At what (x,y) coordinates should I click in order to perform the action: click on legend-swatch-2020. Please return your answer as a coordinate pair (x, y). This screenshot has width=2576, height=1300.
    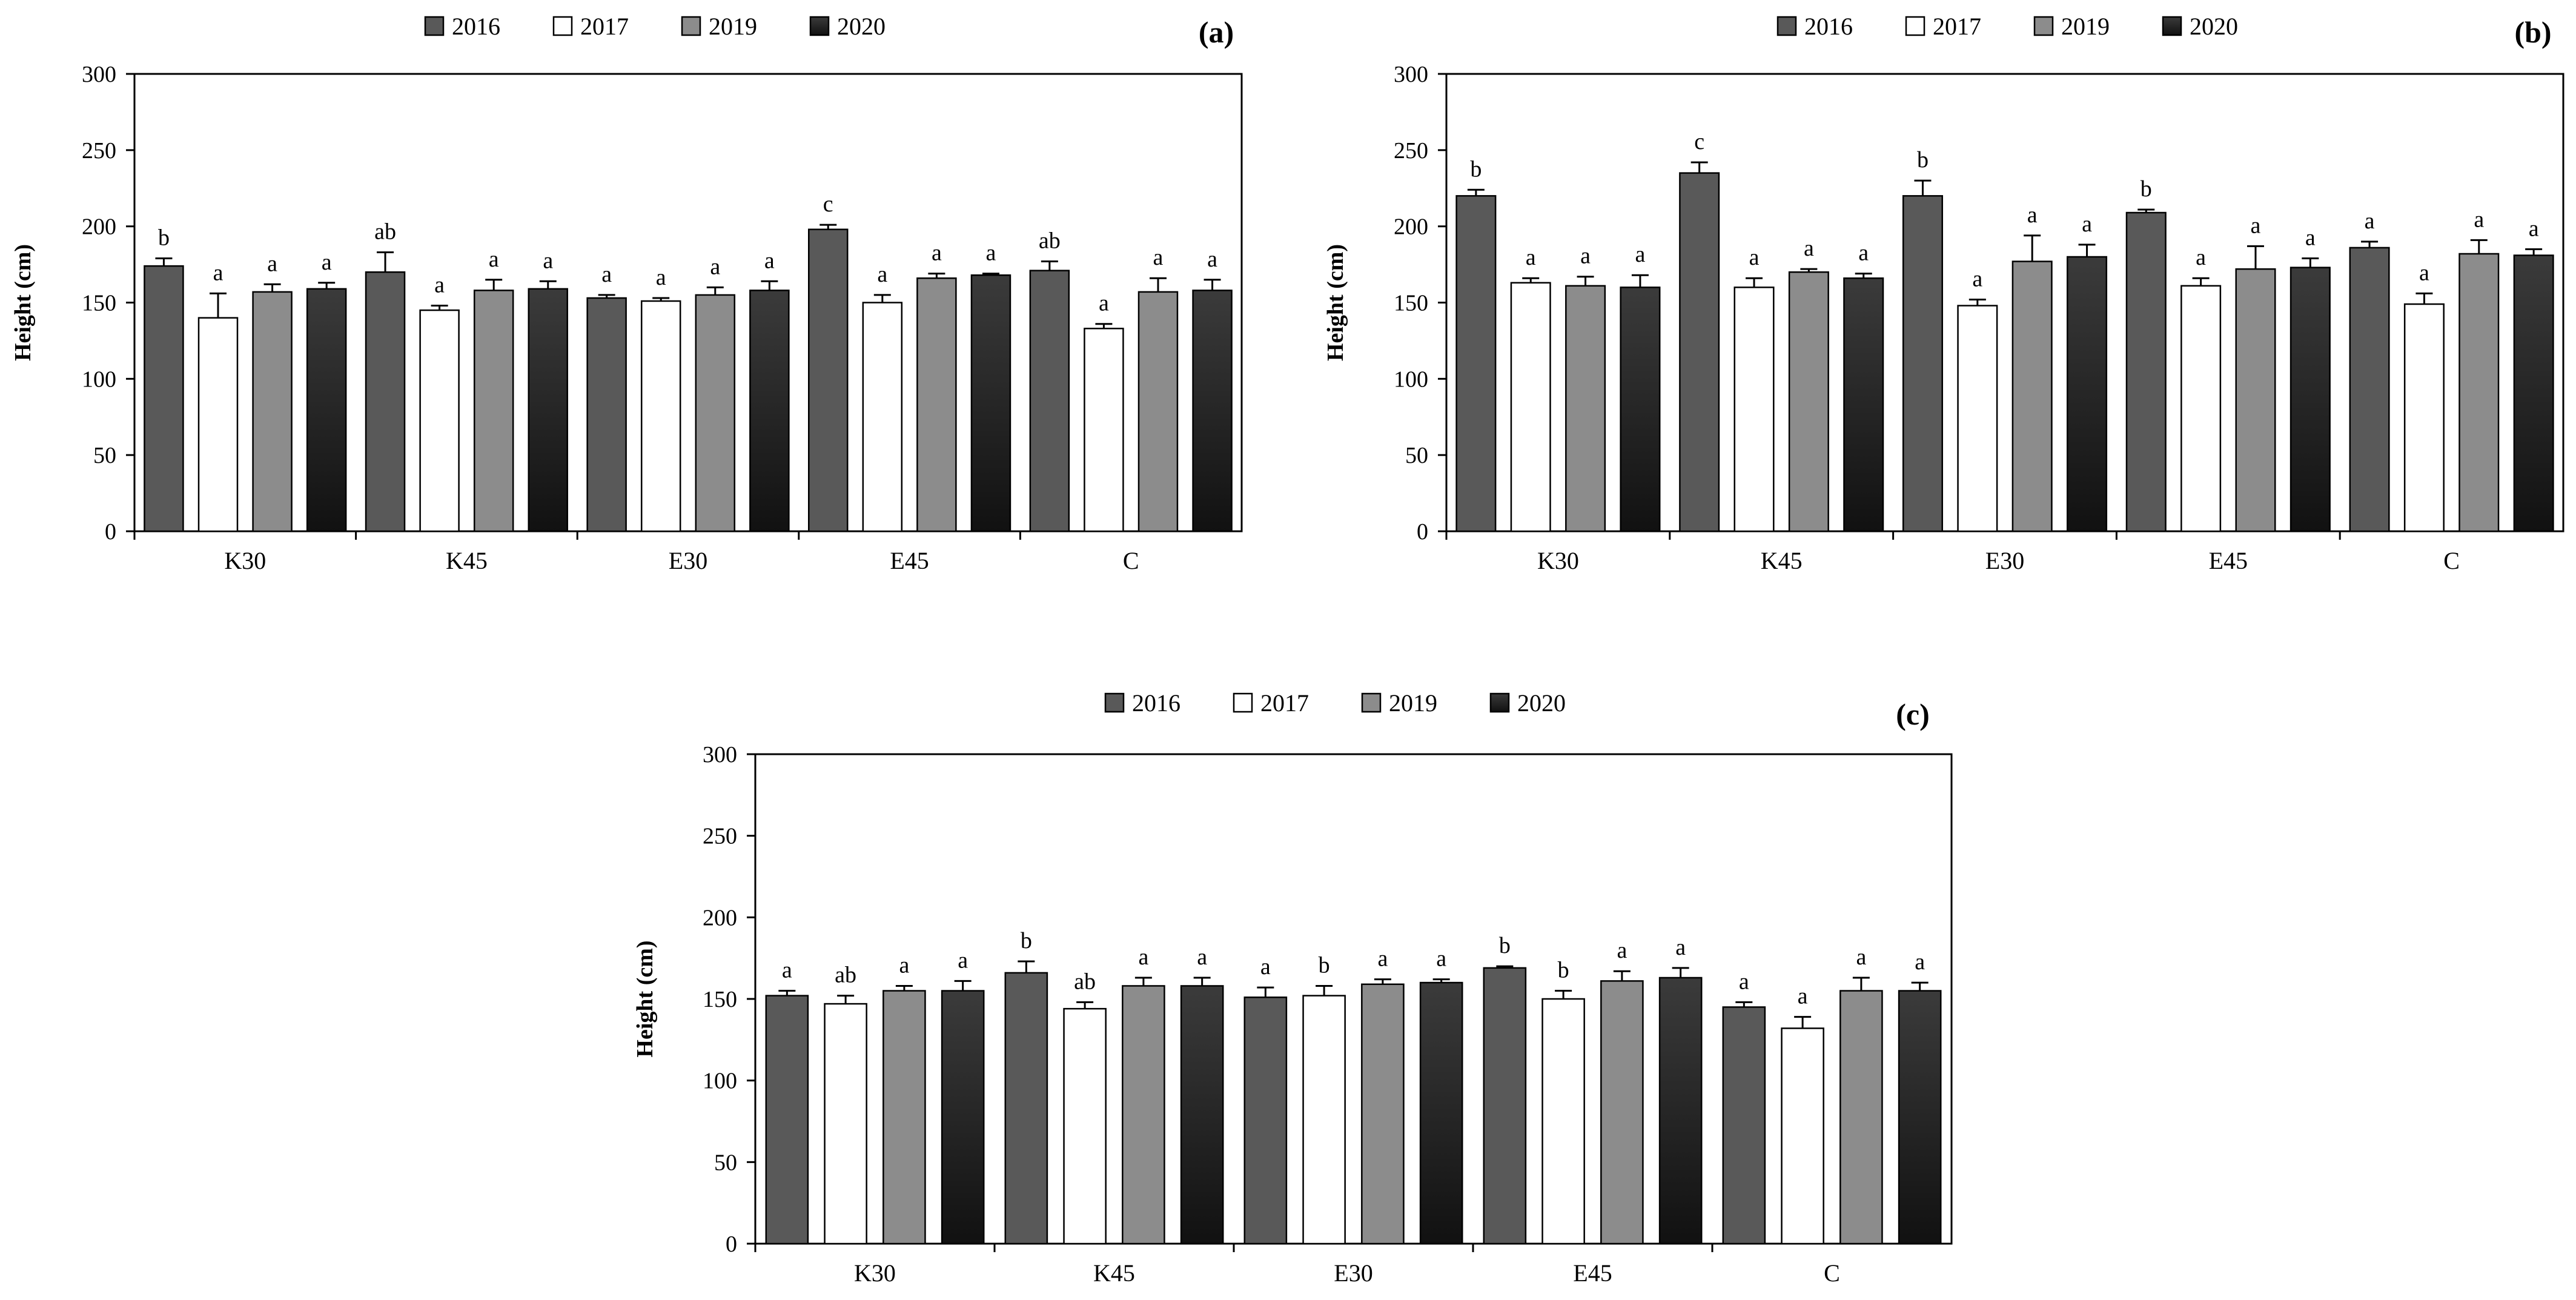
    Looking at the image, I should click on (819, 26).